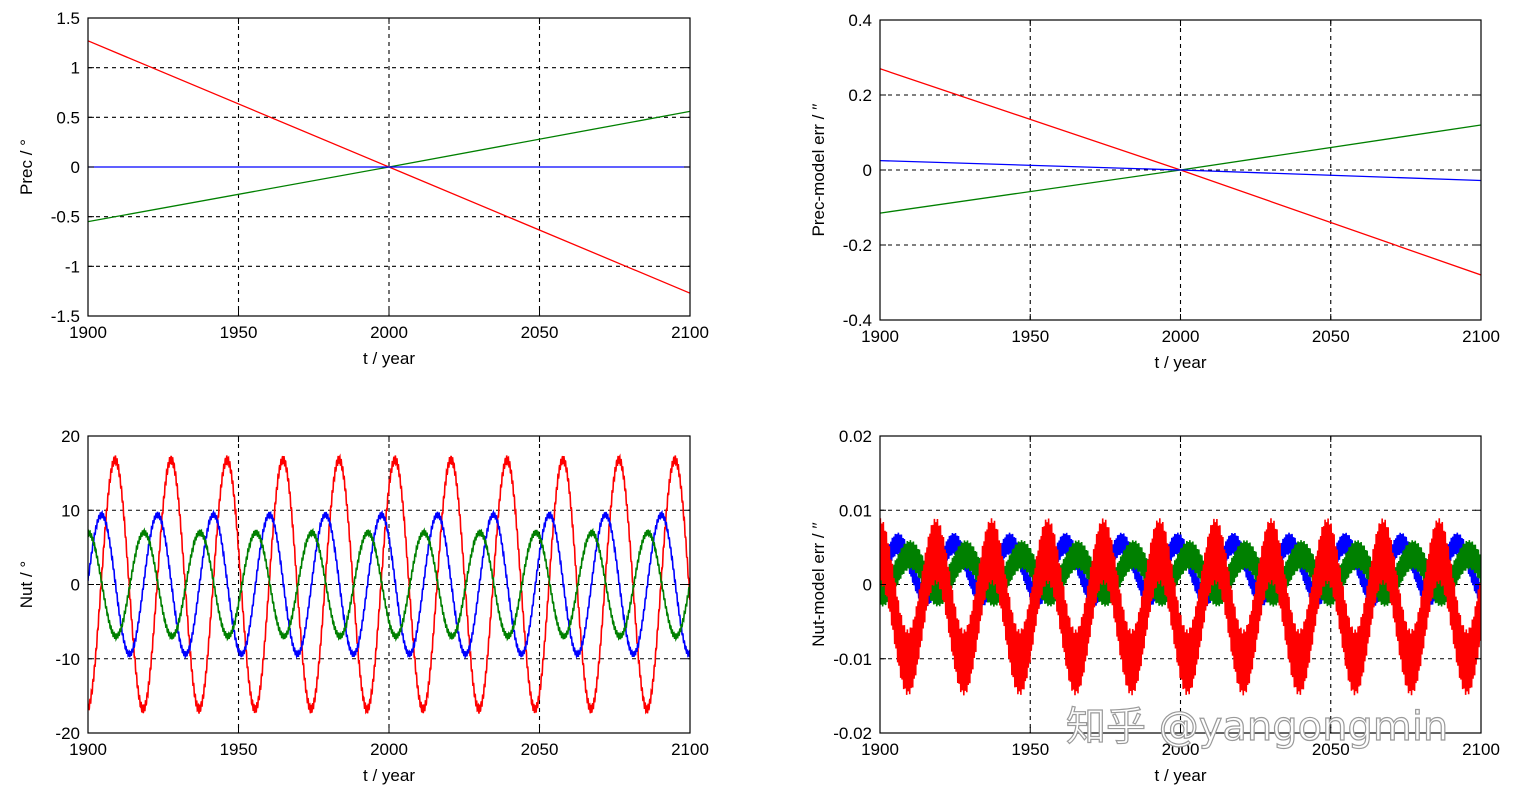 The height and width of the screenshot is (796, 1517). What do you see at coordinates (818, 170) in the screenshot?
I see `y-axis-label: Prec-model err / ′′` at bounding box center [818, 170].